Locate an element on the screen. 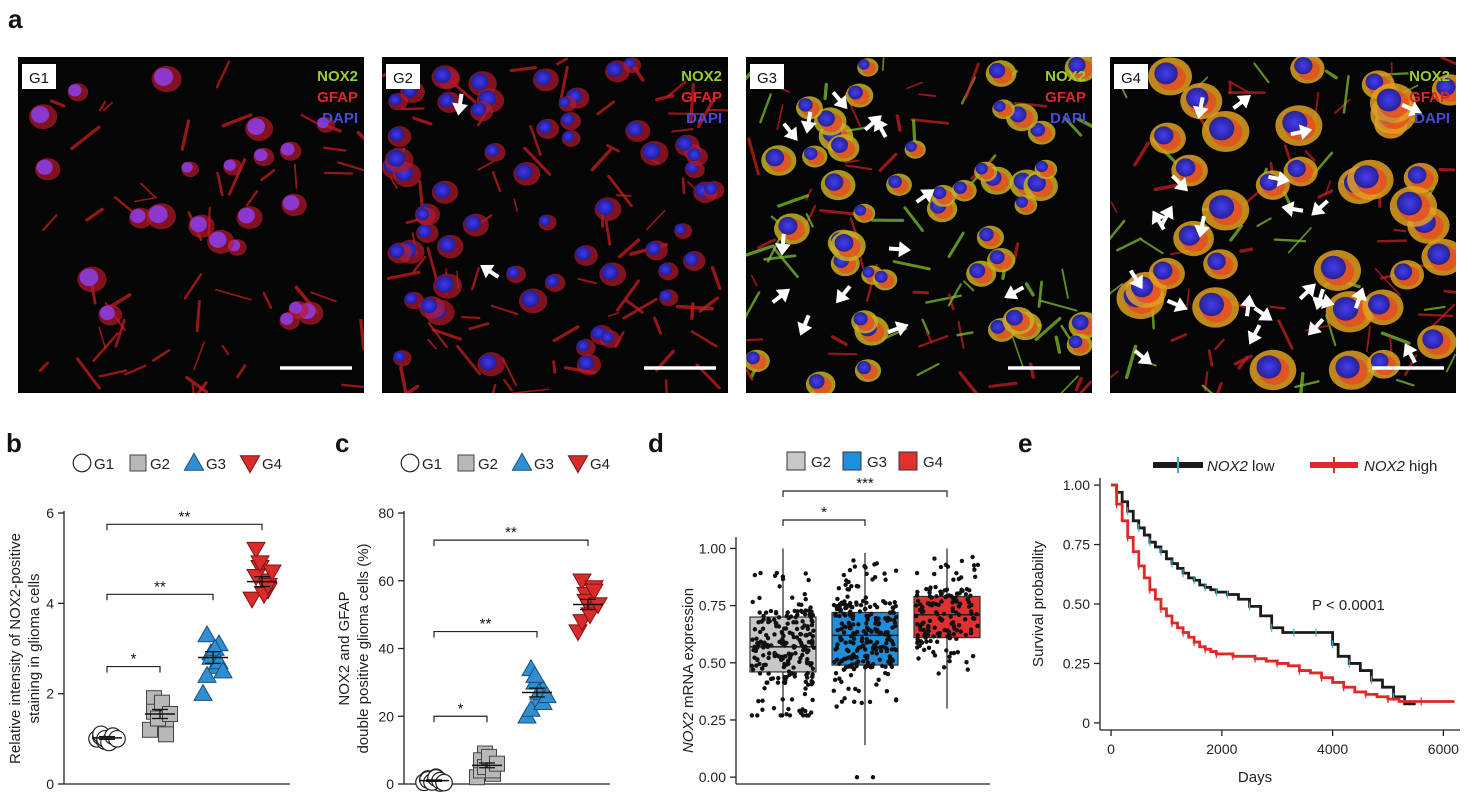  legend-label-g1: G1 is located at coordinates (432, 464).